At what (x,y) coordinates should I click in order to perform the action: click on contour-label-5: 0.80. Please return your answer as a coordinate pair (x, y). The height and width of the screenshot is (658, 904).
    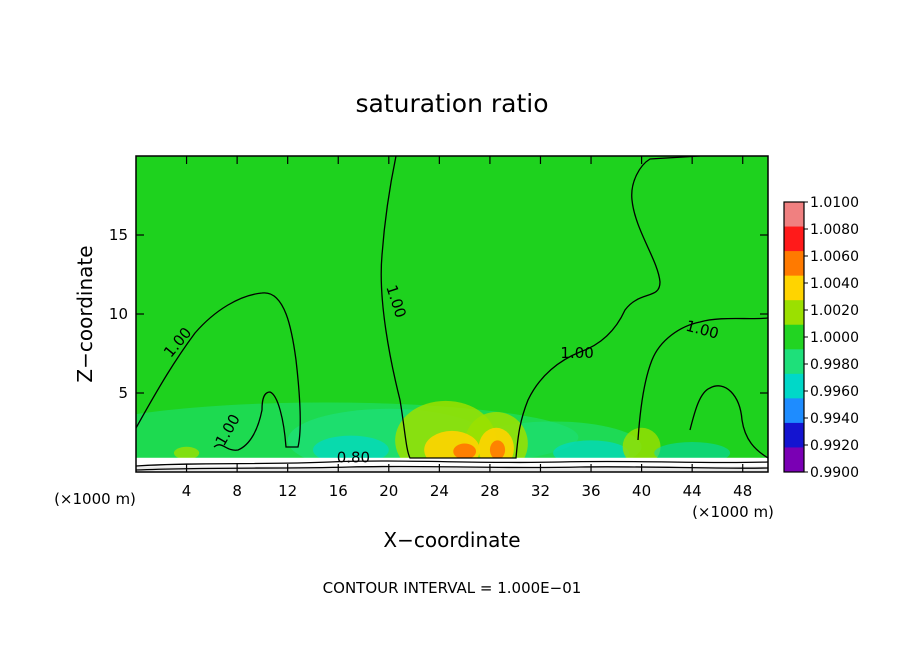
    Looking at the image, I should click on (353, 458).